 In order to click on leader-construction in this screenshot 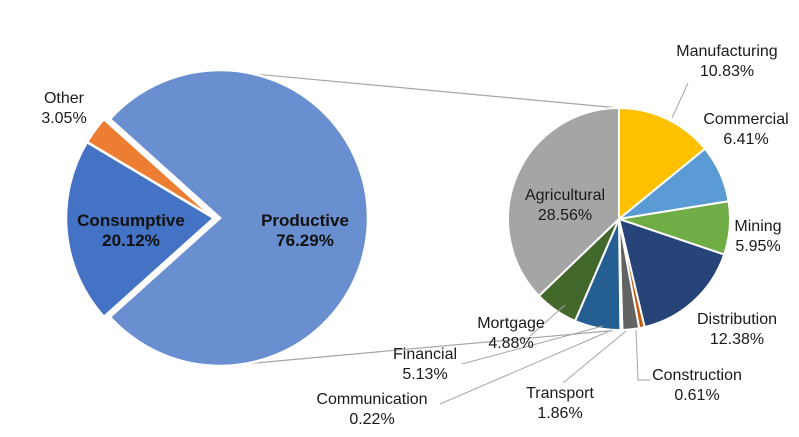, I will do `click(642, 355)`.